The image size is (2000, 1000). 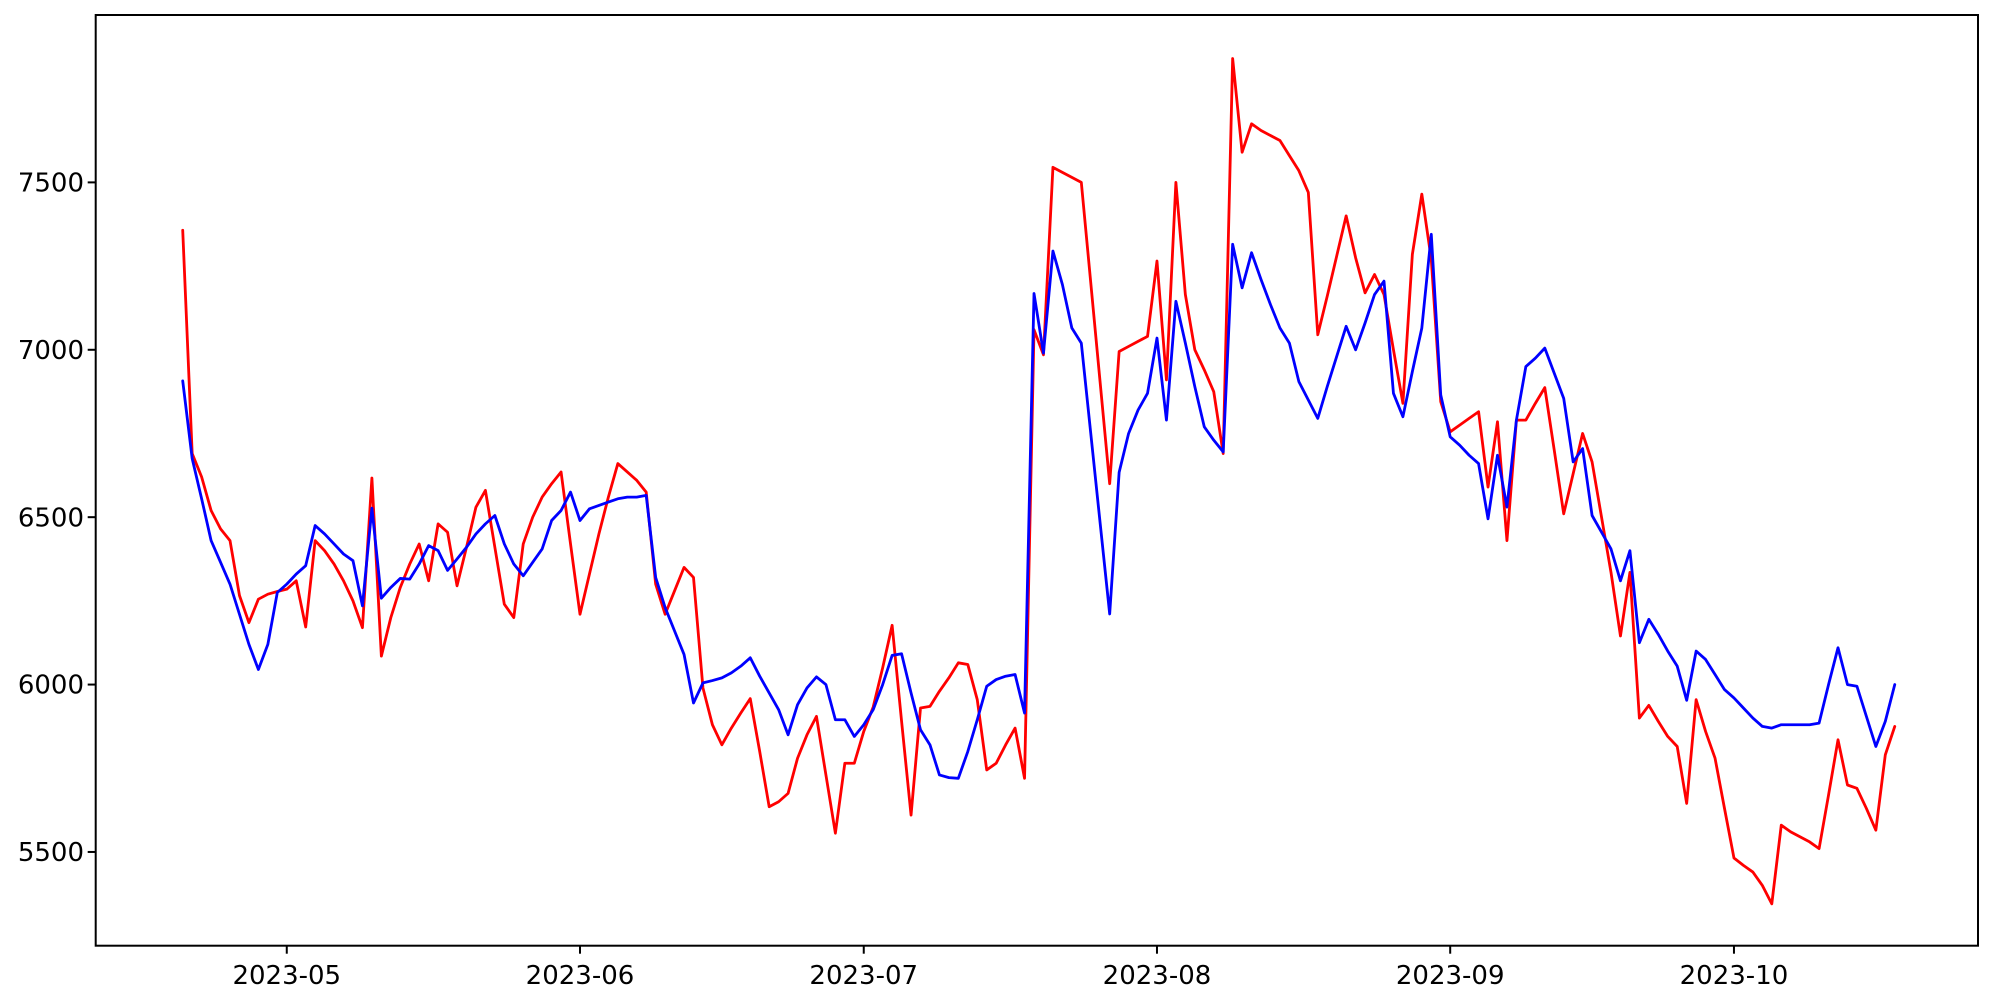 I want to click on x-tick-label: 2023-08, so click(x=1157, y=976).